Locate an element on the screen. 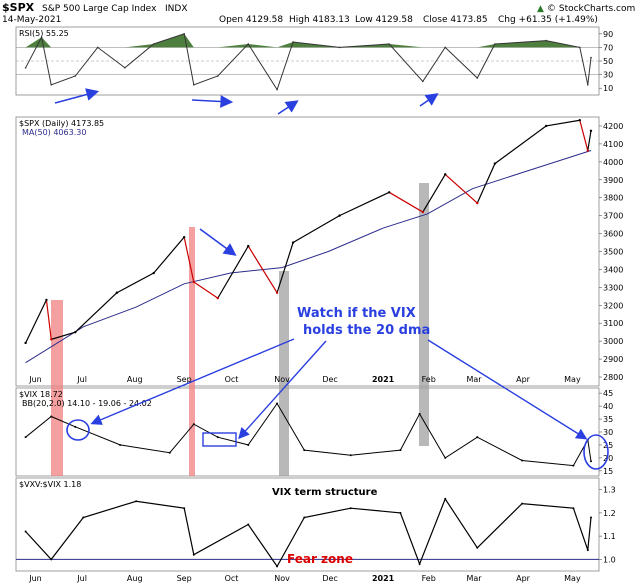 This screenshot has height=584, width=640. price-tick-label: 3400 is located at coordinates (613, 269).